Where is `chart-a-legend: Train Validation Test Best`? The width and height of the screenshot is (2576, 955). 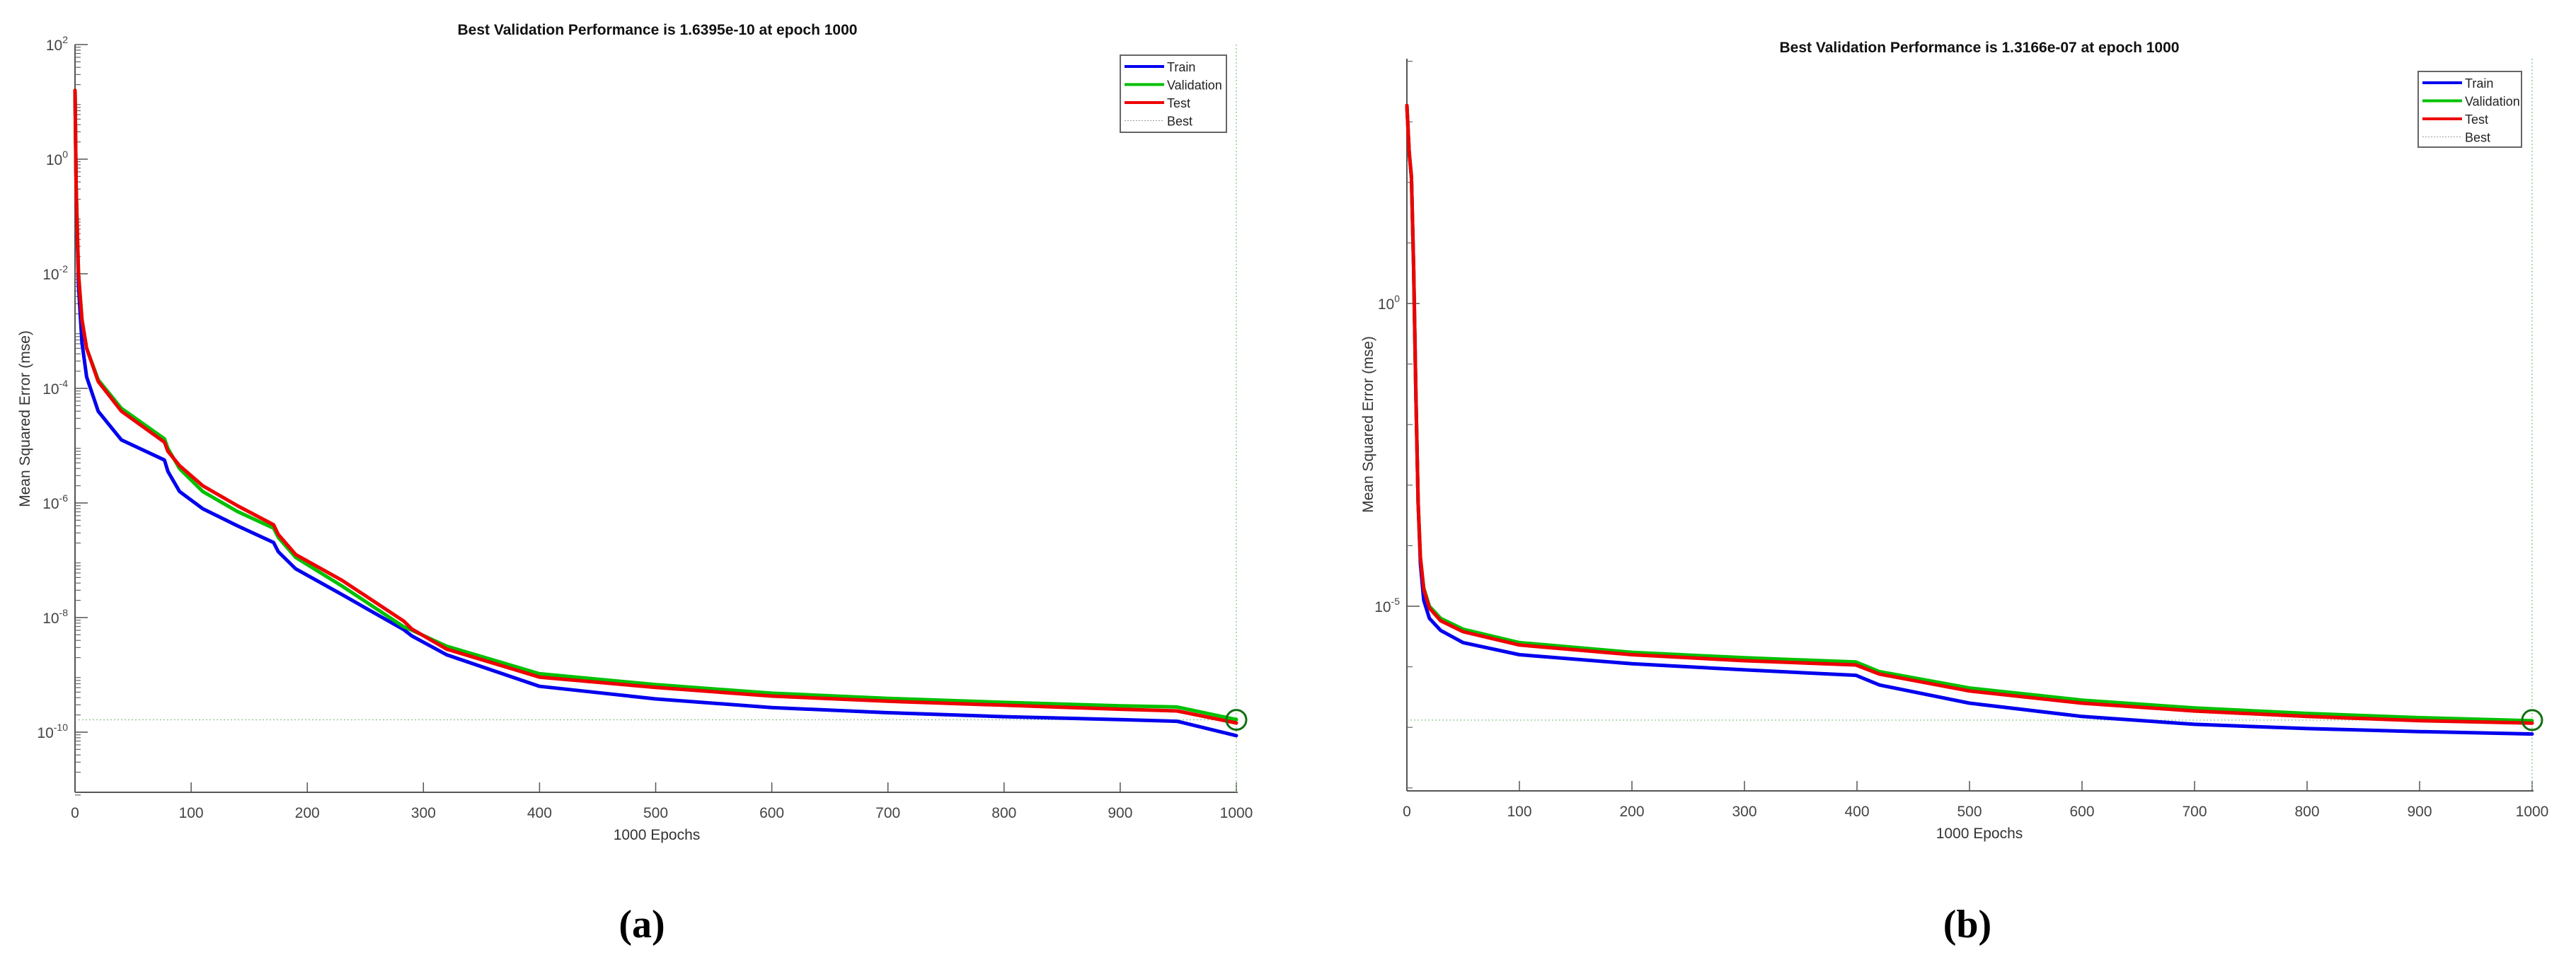
chart-a-legend: Train Validation Test Best is located at coordinates (1173, 93).